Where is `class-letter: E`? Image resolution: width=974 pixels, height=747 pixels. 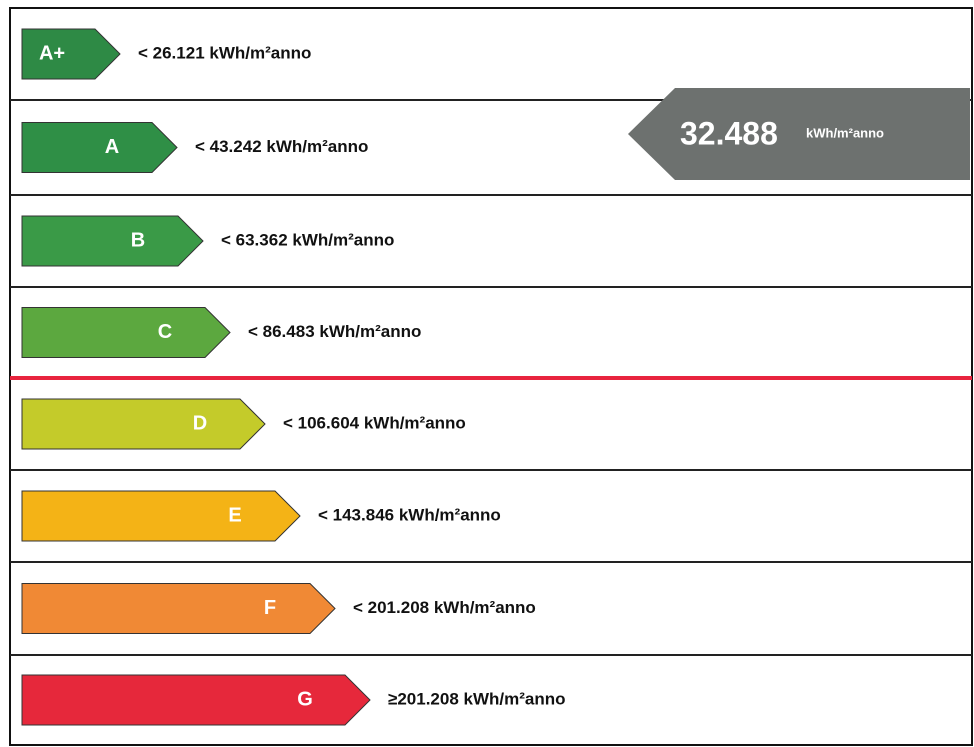
class-letter: E is located at coordinates (234, 515).